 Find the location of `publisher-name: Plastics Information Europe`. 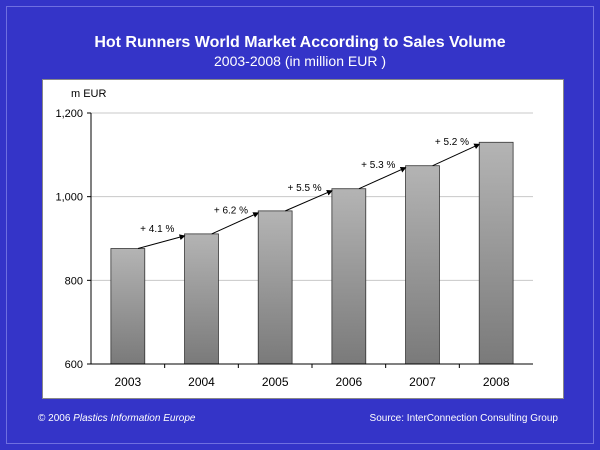

publisher-name: Plastics Information Europe is located at coordinates (134, 418).